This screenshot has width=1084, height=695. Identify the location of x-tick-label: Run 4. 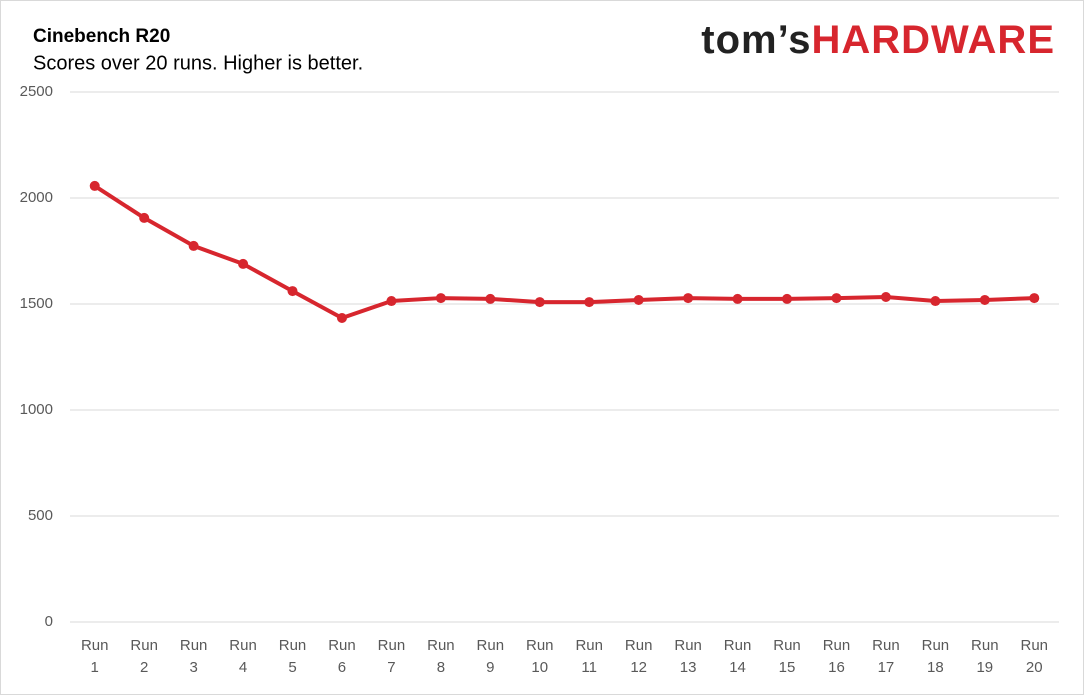
(243, 656).